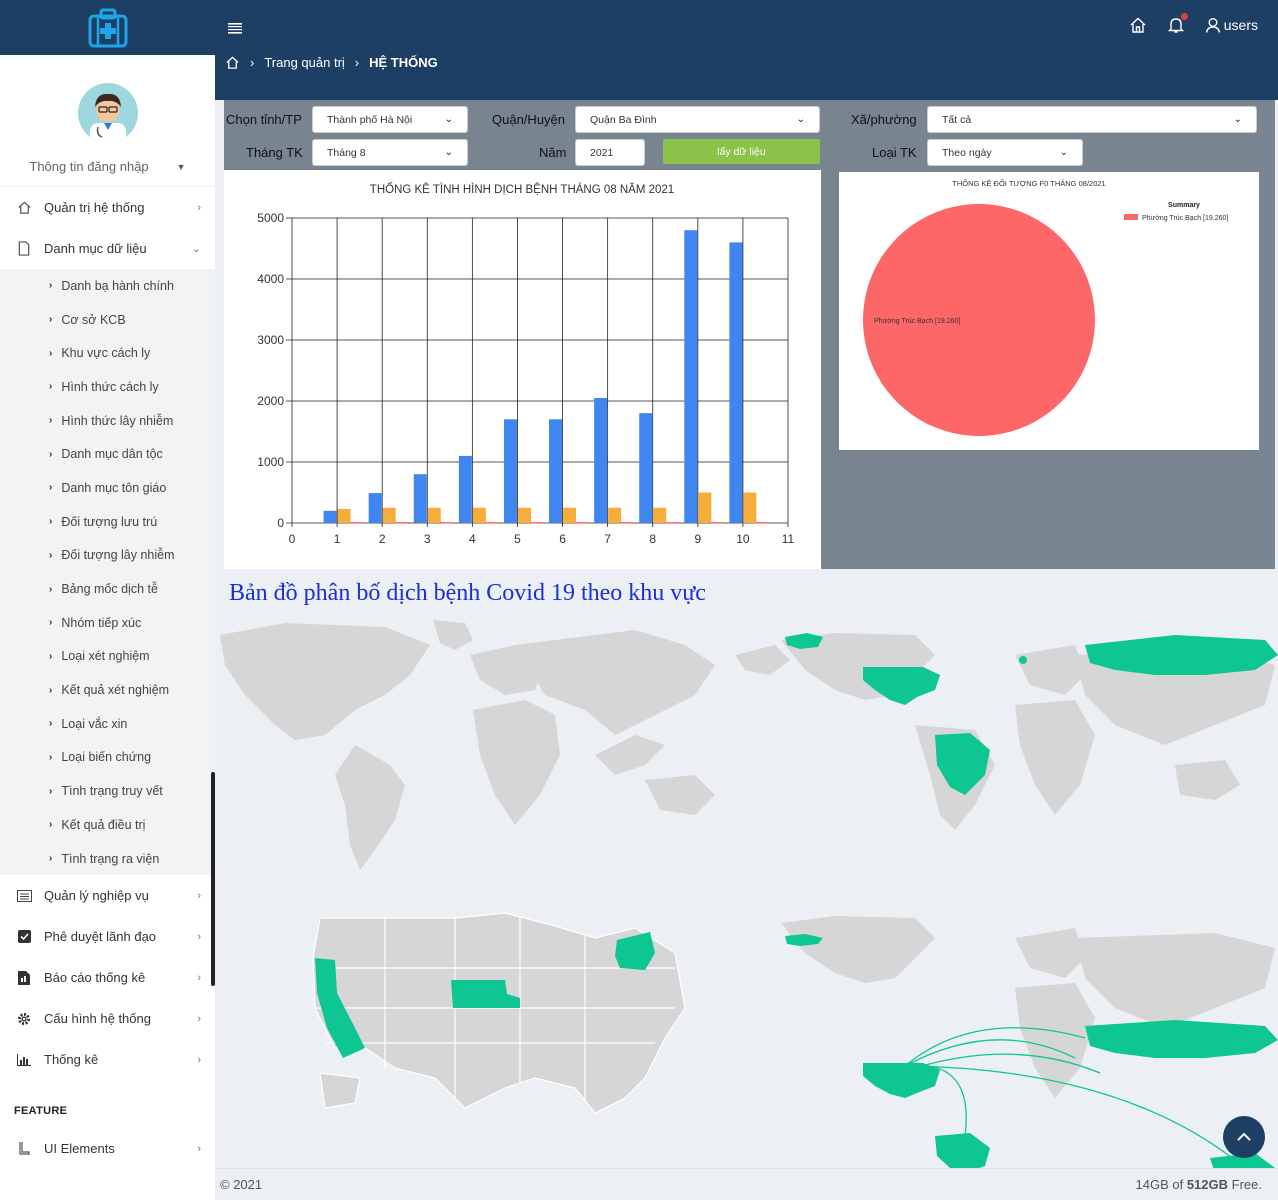 The image size is (1278, 1200). Describe the element at coordinates (89, 166) in the screenshot. I see `profile-label: Thông tin đăng nhập` at that location.